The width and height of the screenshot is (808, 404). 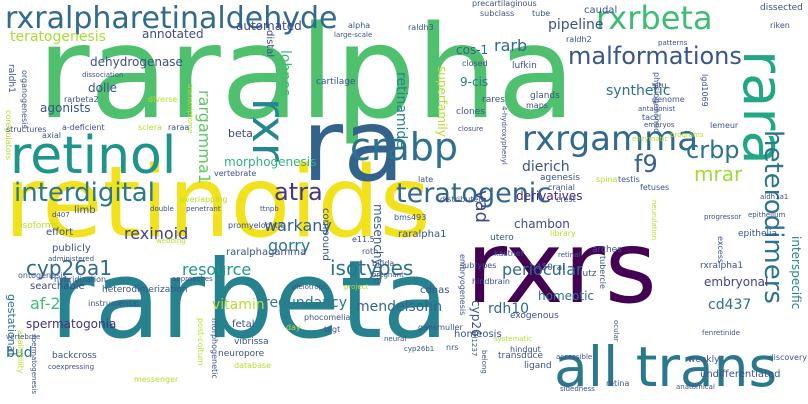 What do you see at coordinates (204, 137) in the screenshot?
I see `word-rargamma1: rargamma1` at bounding box center [204, 137].